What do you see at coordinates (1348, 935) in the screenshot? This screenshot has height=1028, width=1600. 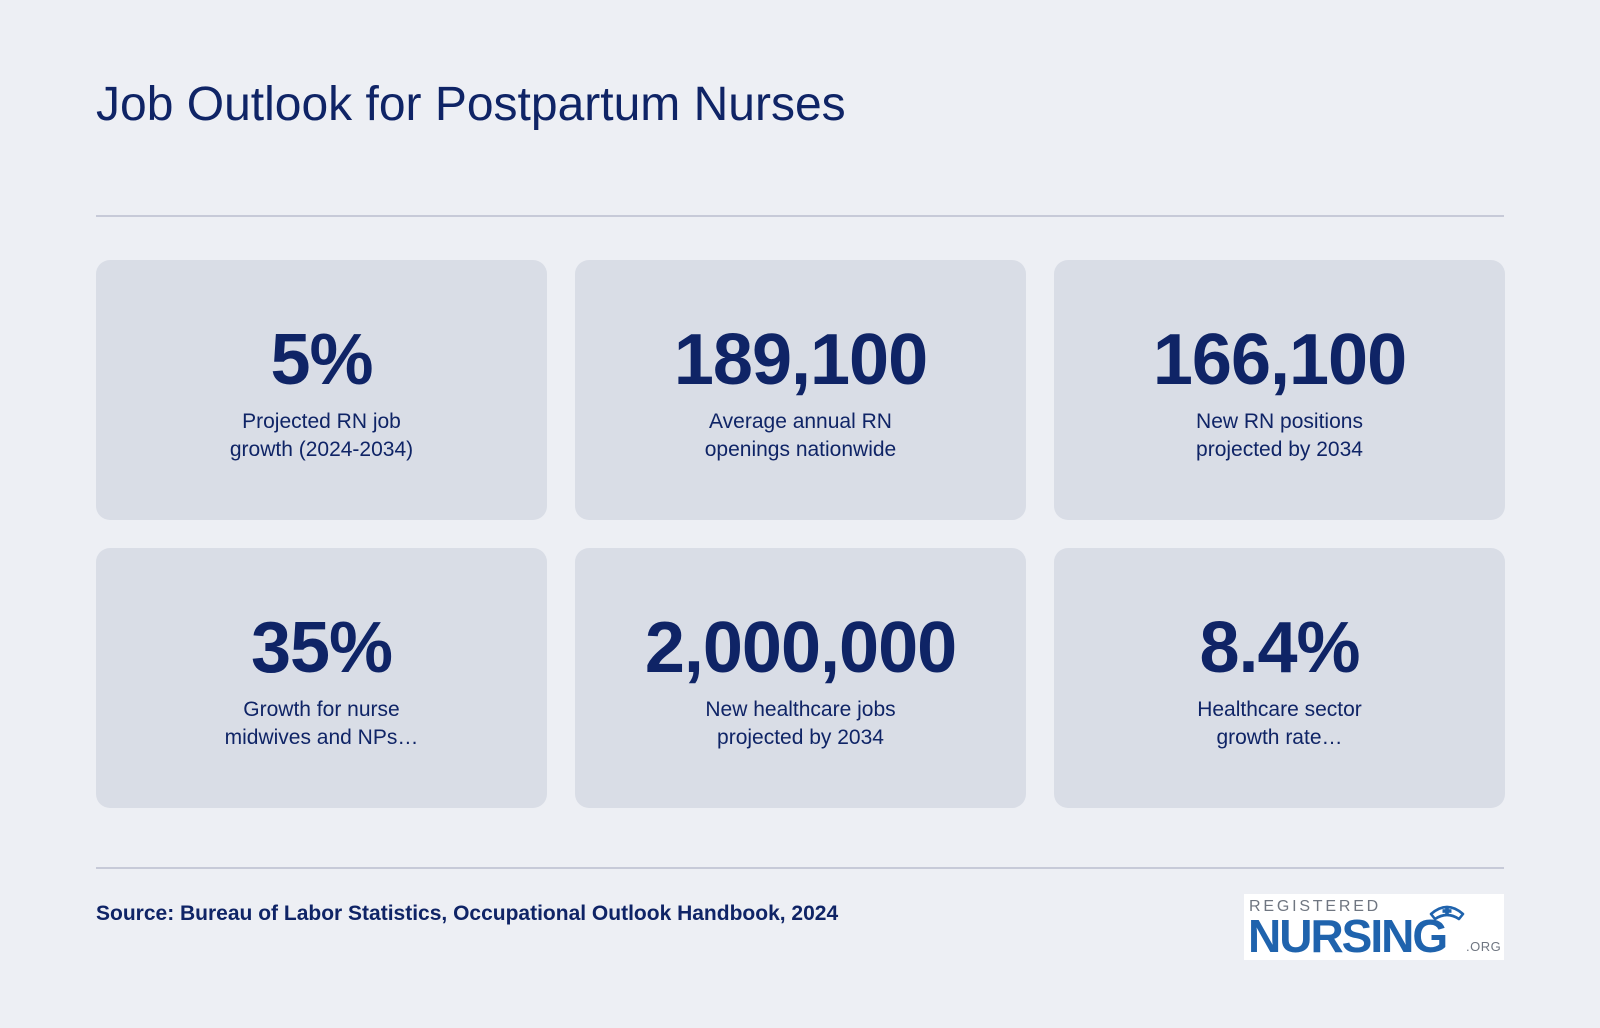 I see `logo-main-text: NURSING` at bounding box center [1348, 935].